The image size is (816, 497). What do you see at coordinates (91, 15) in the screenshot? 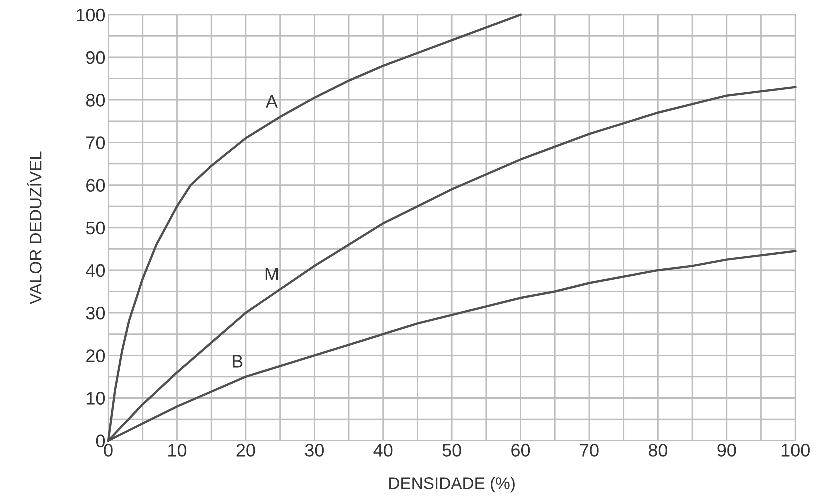
I see `y-tick-label: 100` at bounding box center [91, 15].